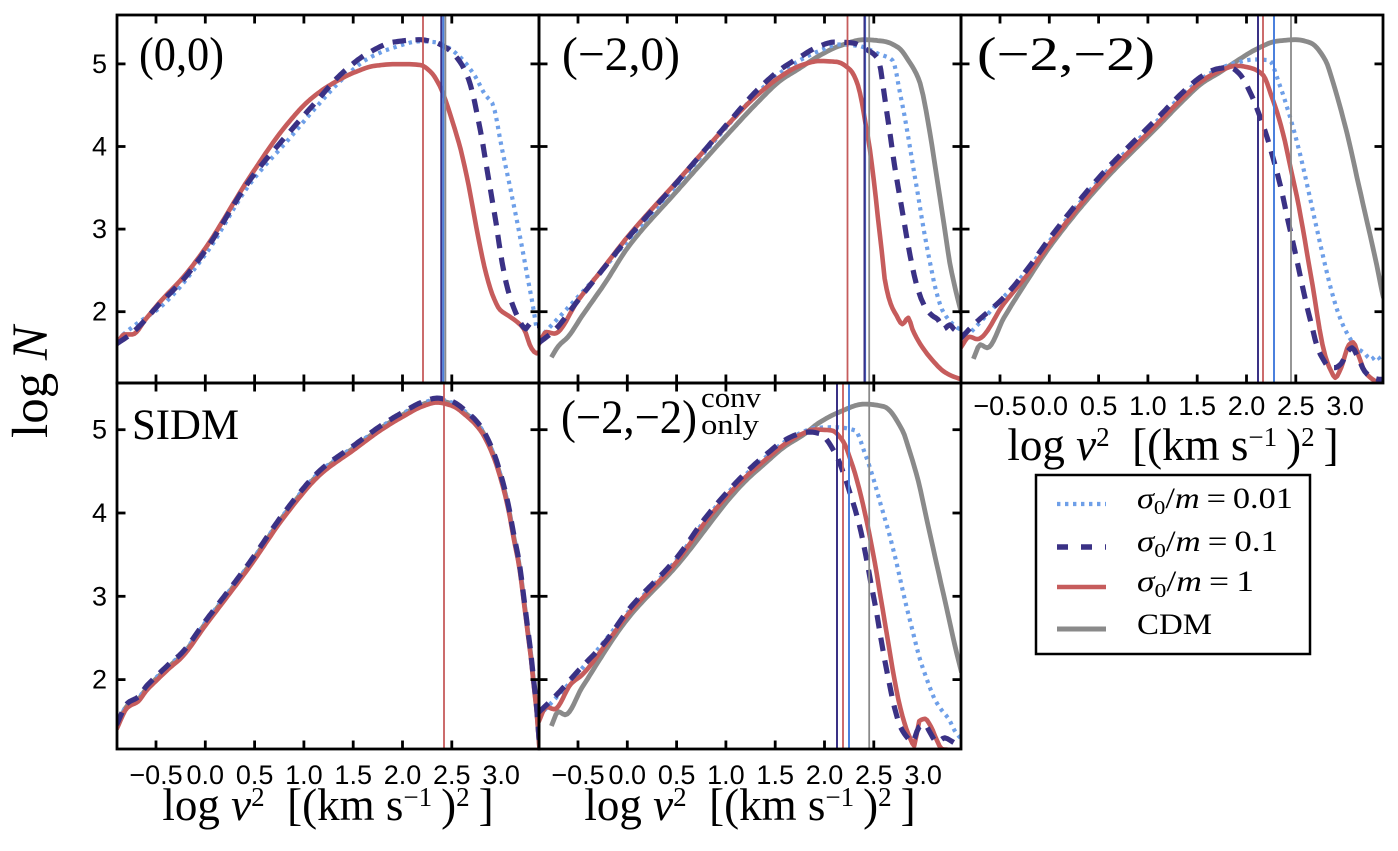 The image size is (1398, 851). Describe the element at coordinates (1215, 500) in the screenshot. I see `svg-text:σ0/m = 0.01: σ 0/m = 0.01` at that location.